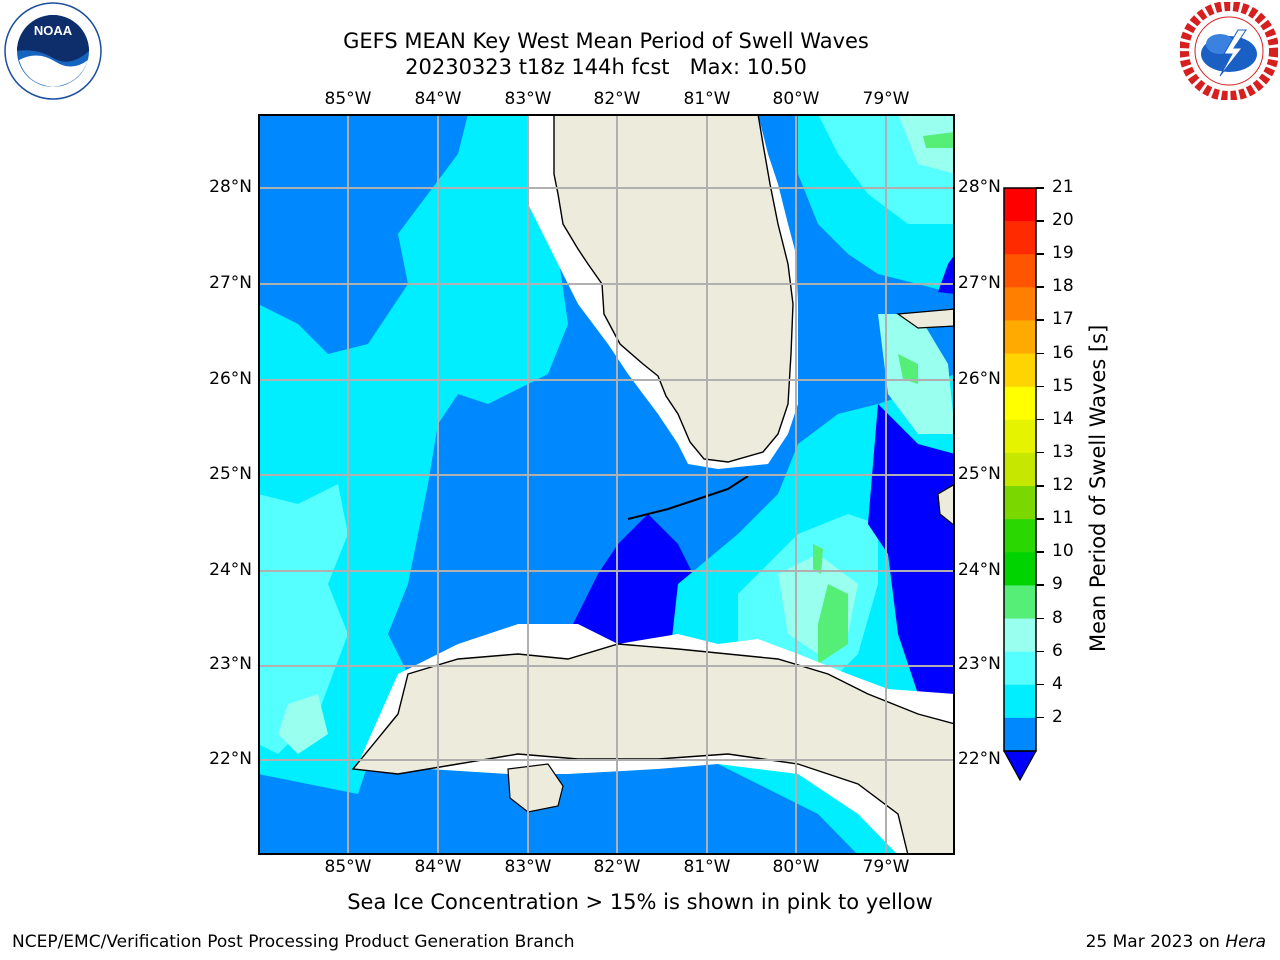  I want to click on swell-zone-9-10s-bahamas, so click(908, 369).